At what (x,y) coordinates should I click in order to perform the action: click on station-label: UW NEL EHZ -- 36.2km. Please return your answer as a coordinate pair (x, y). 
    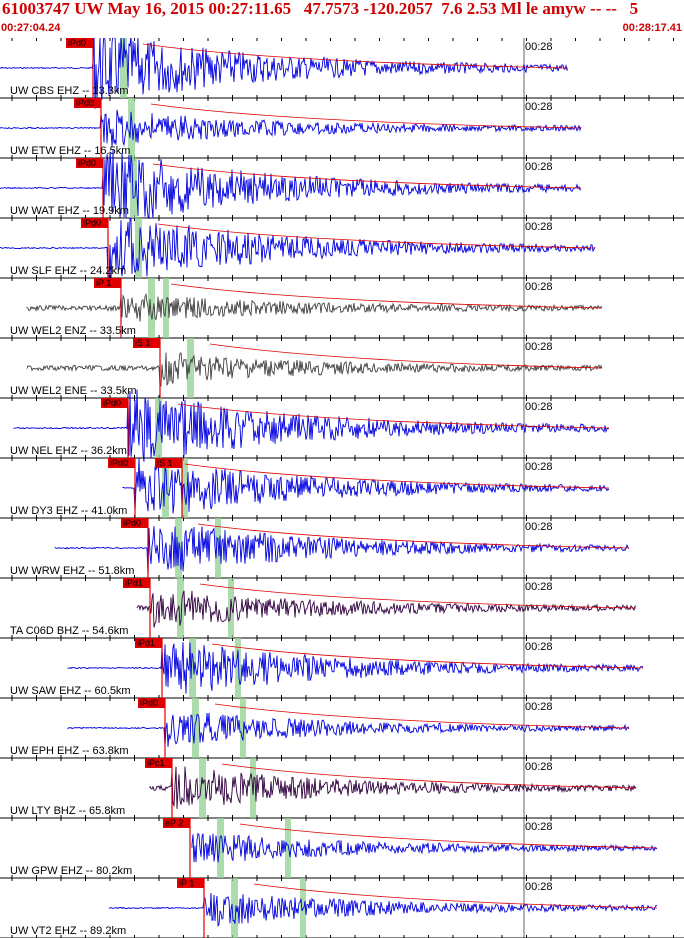
    Looking at the image, I should click on (68, 451).